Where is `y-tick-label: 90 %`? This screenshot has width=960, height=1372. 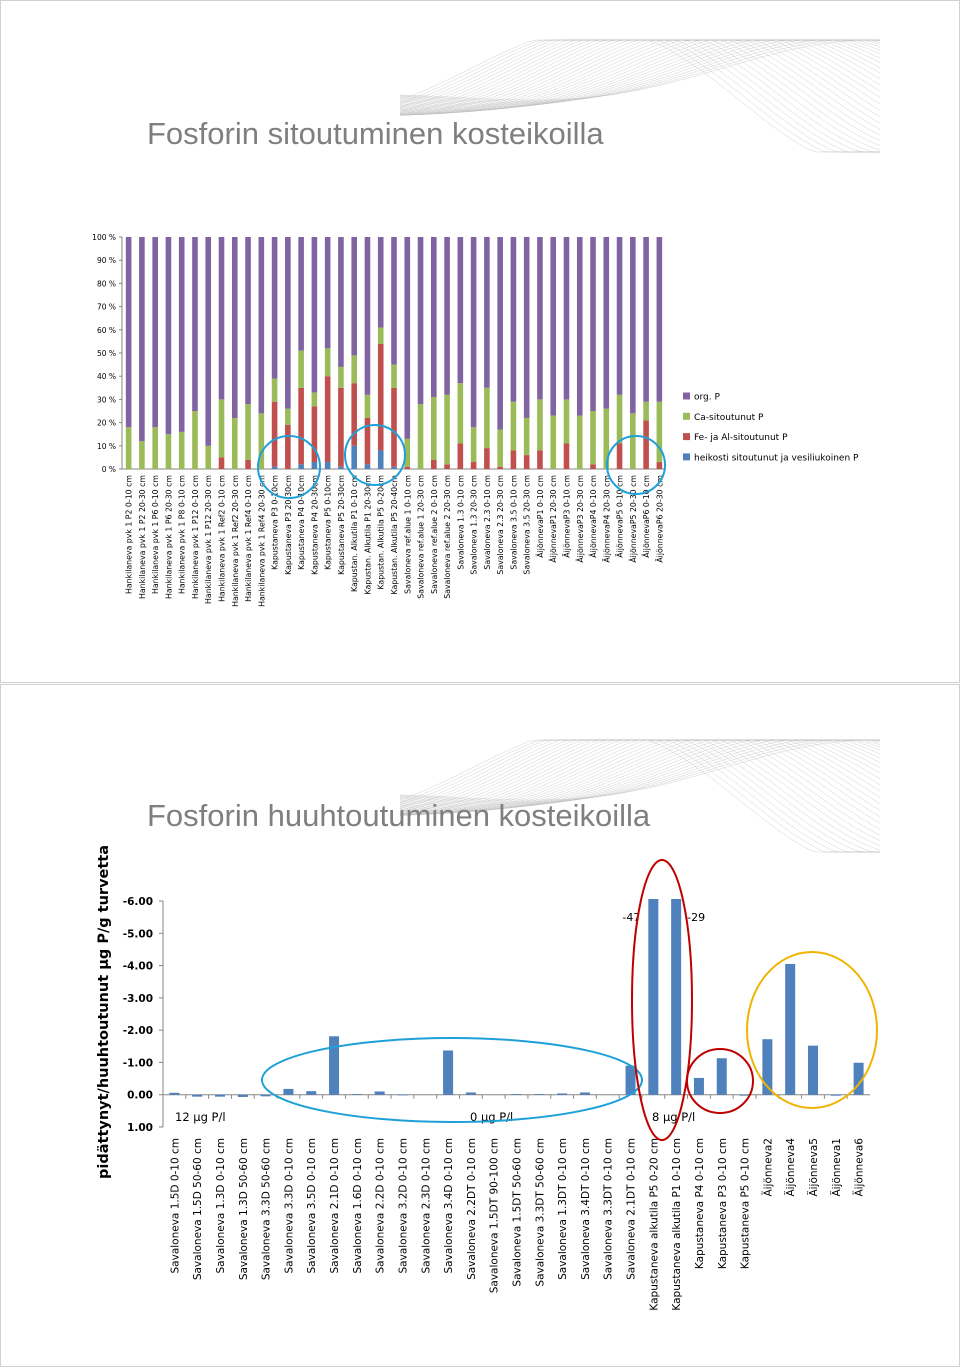 y-tick-label: 90 % is located at coordinates (106, 260).